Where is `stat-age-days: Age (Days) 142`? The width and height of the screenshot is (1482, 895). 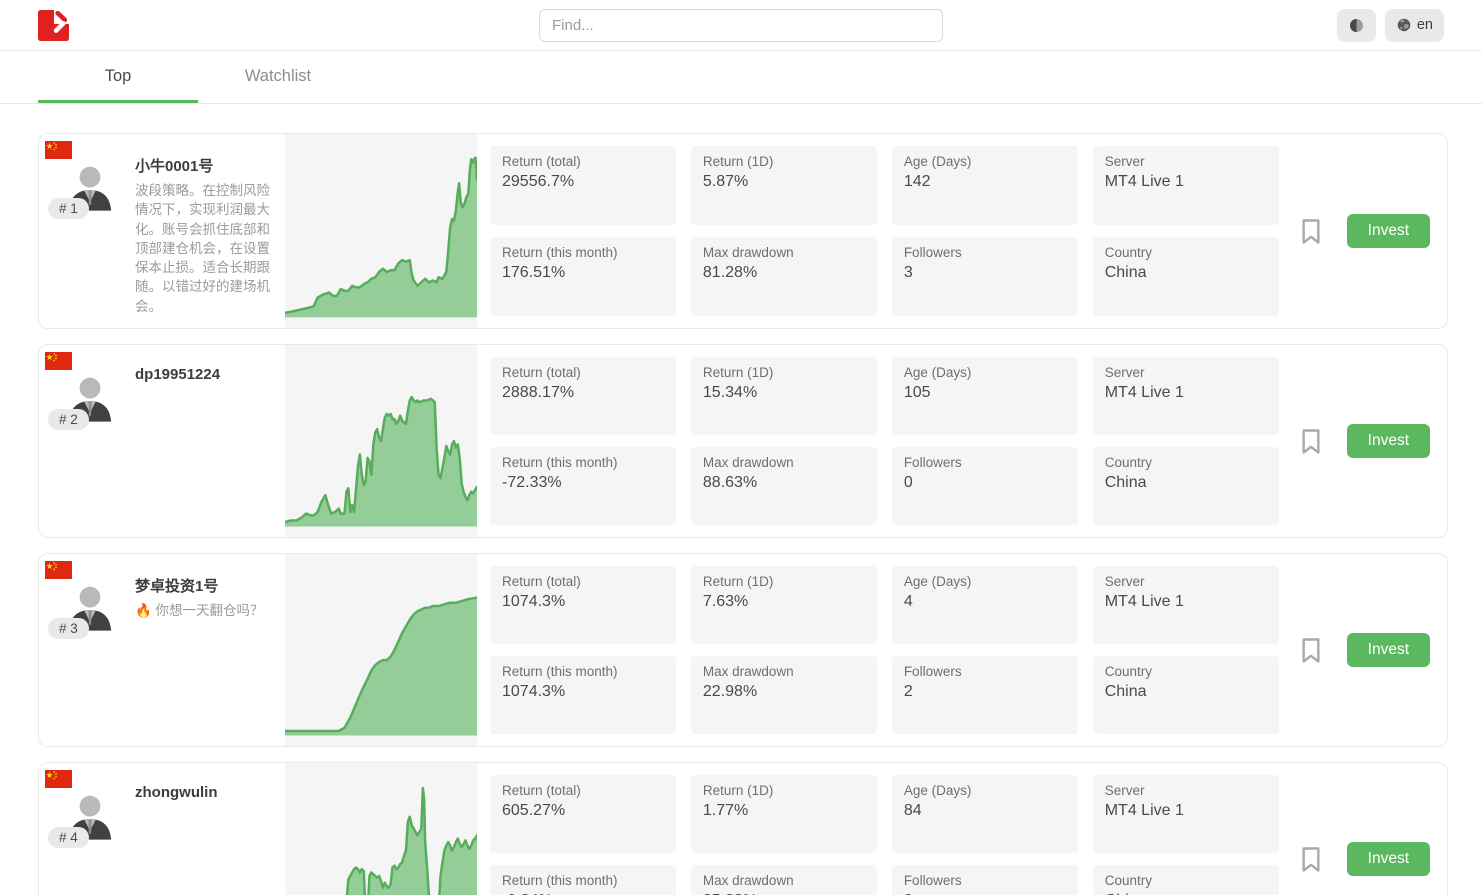 stat-age-days: Age (Days) 142 is located at coordinates (984, 186).